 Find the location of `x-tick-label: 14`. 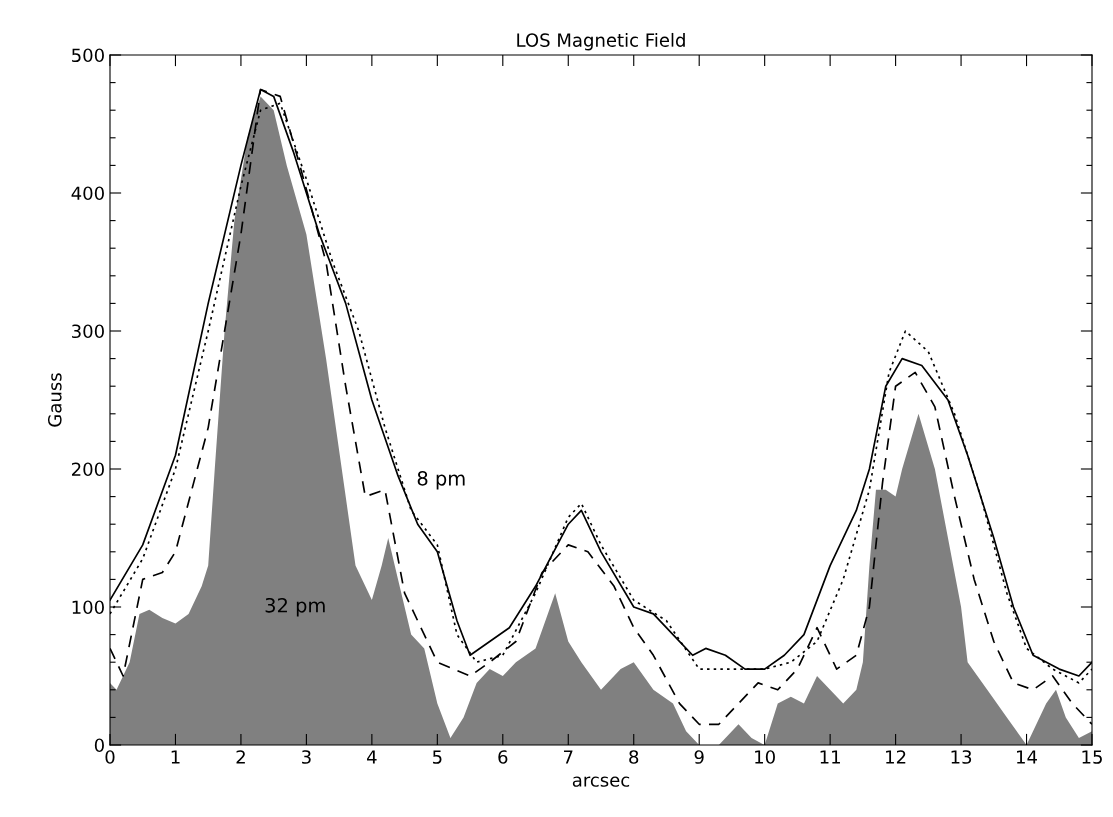

x-tick-label: 14 is located at coordinates (1027, 757).